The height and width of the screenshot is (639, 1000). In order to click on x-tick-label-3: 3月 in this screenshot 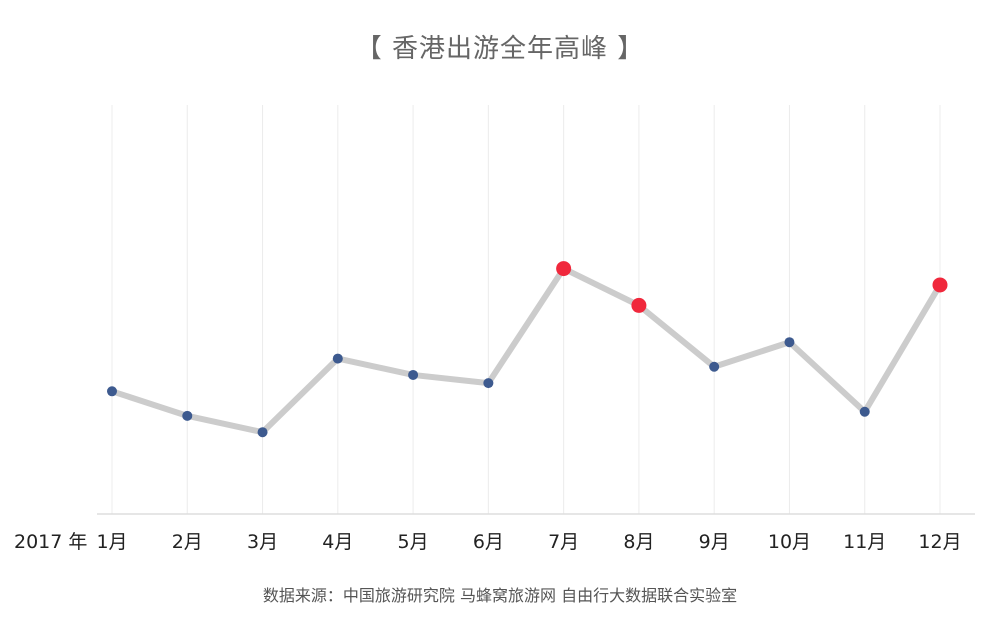, I will do `click(262, 542)`.